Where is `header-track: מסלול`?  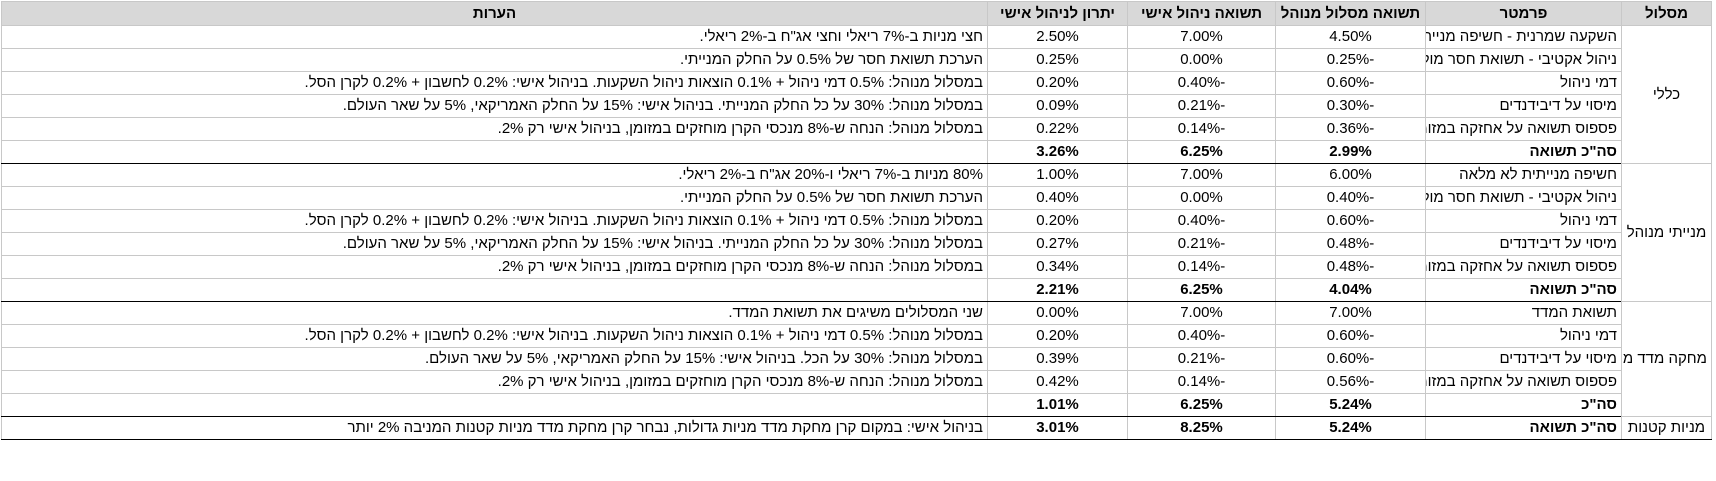 header-track: מסלול is located at coordinates (1666, 13).